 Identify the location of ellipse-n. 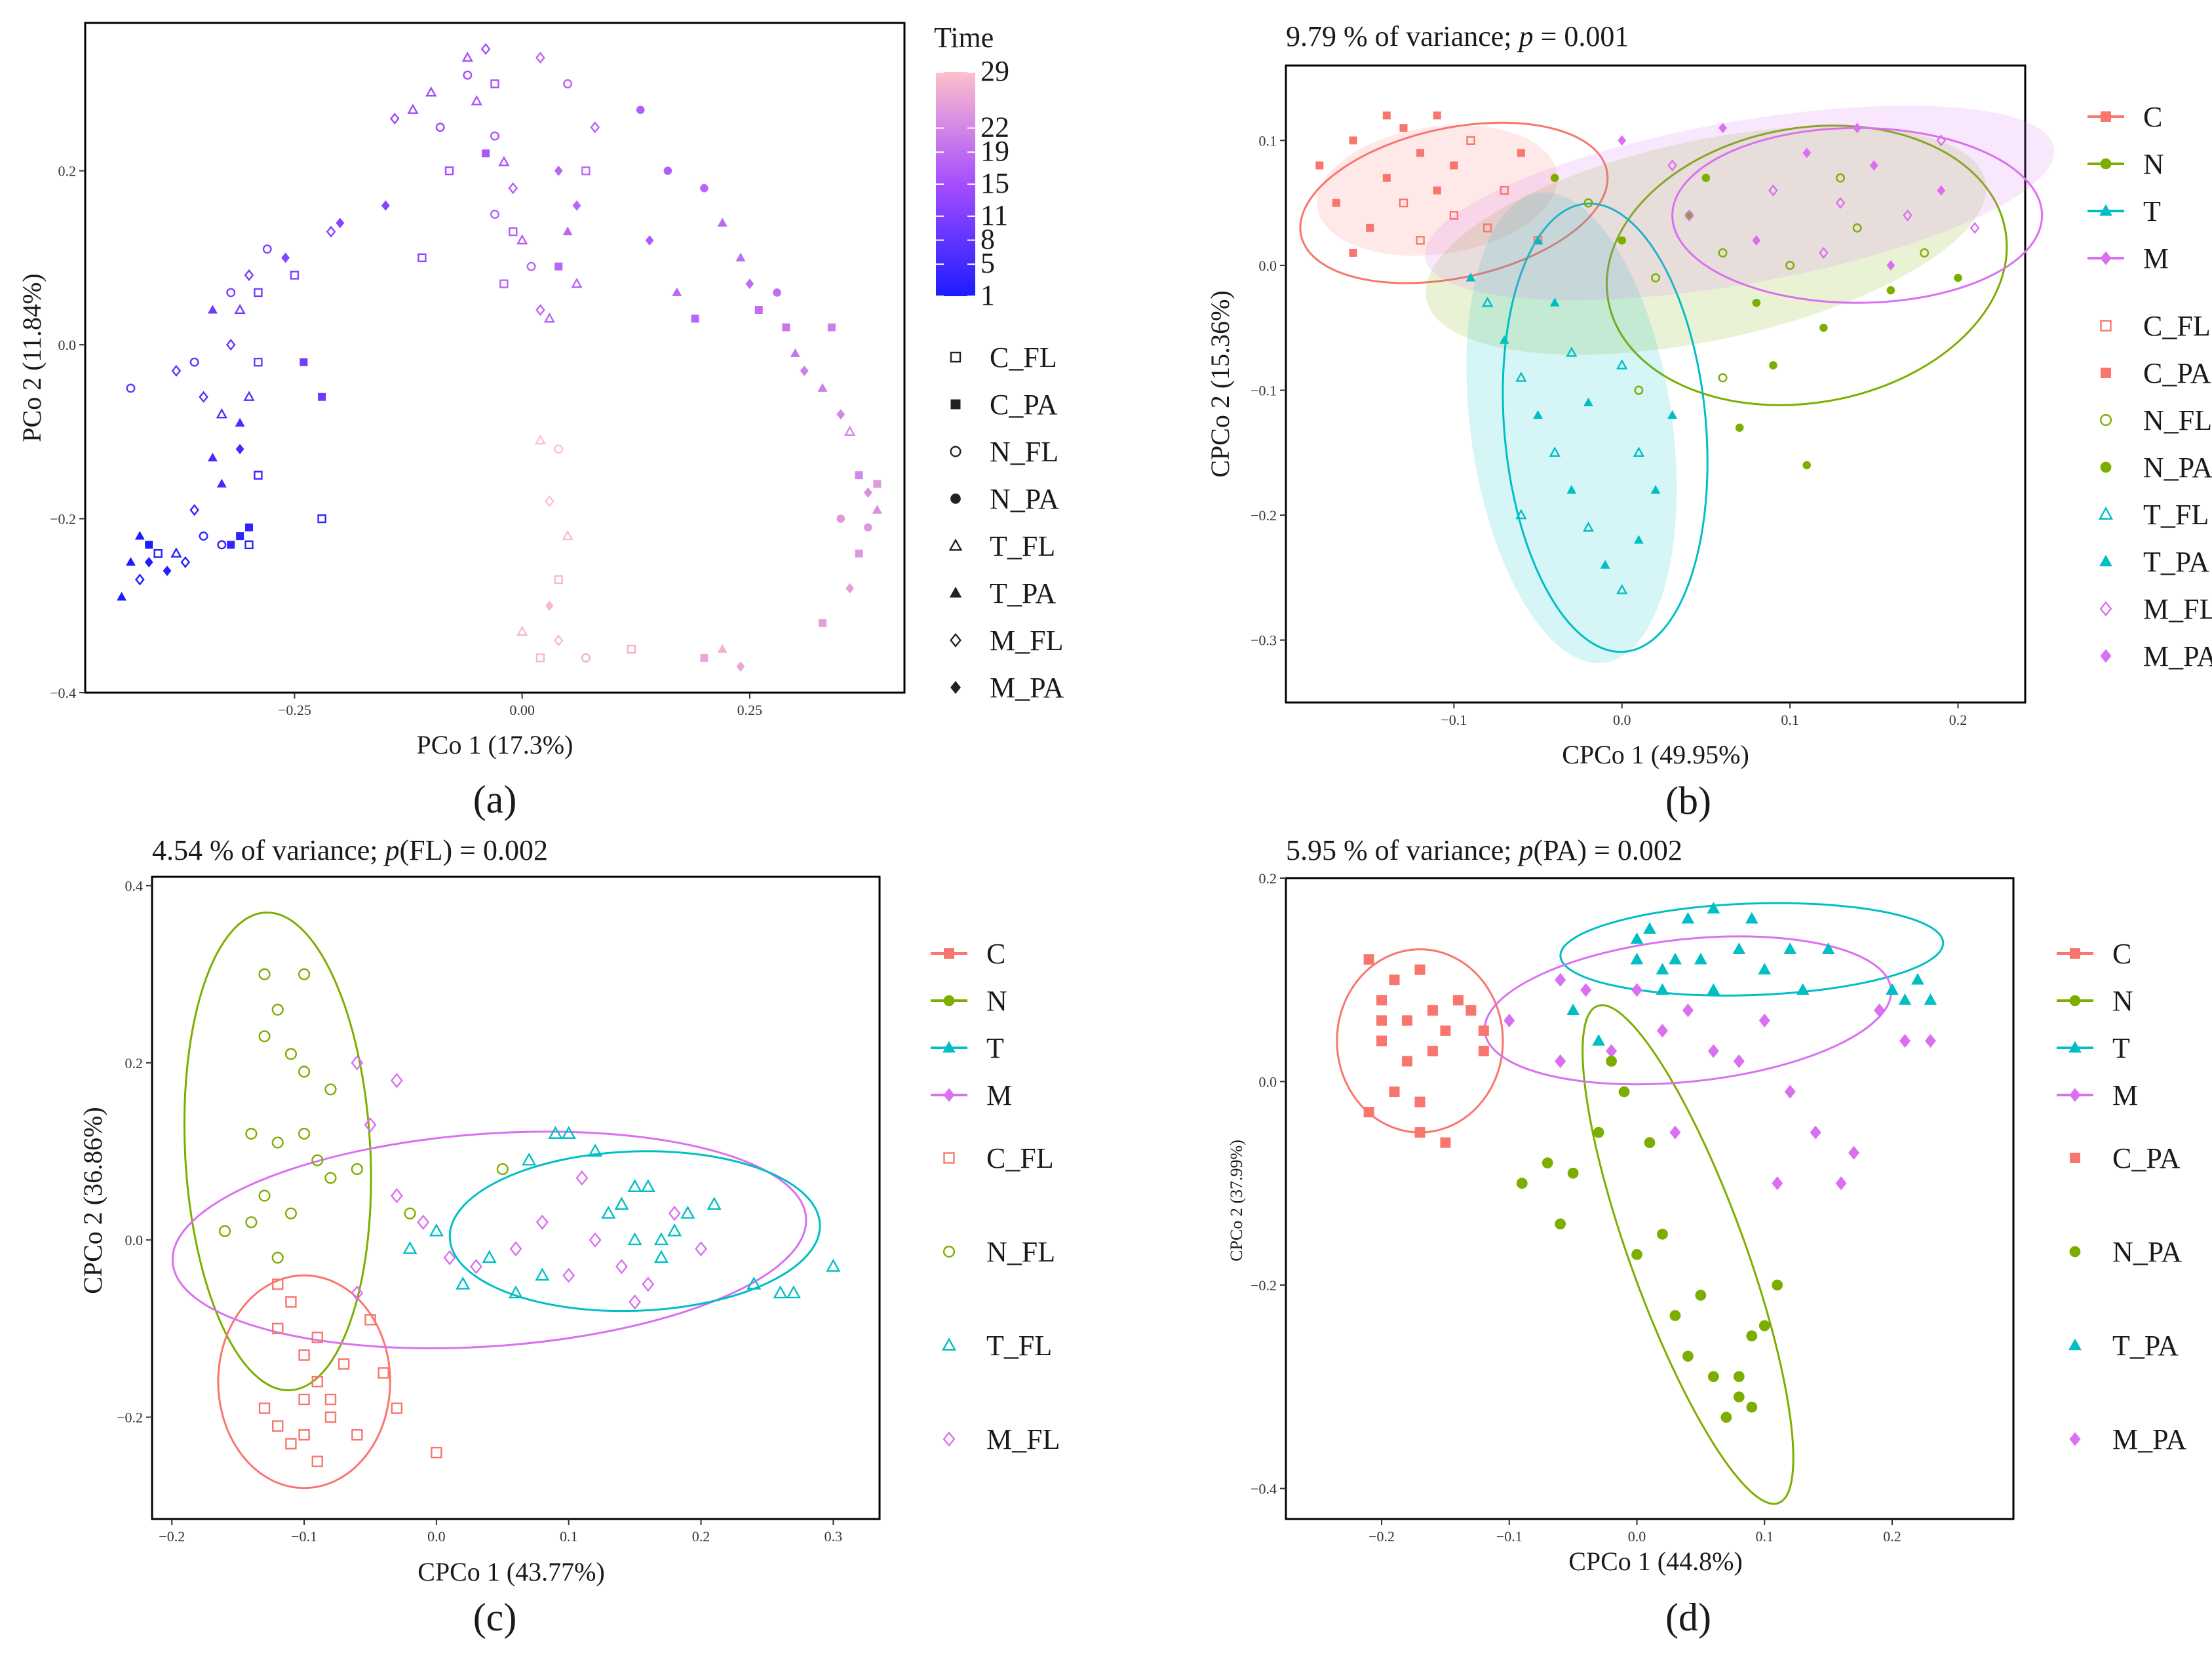
(1706, 240).